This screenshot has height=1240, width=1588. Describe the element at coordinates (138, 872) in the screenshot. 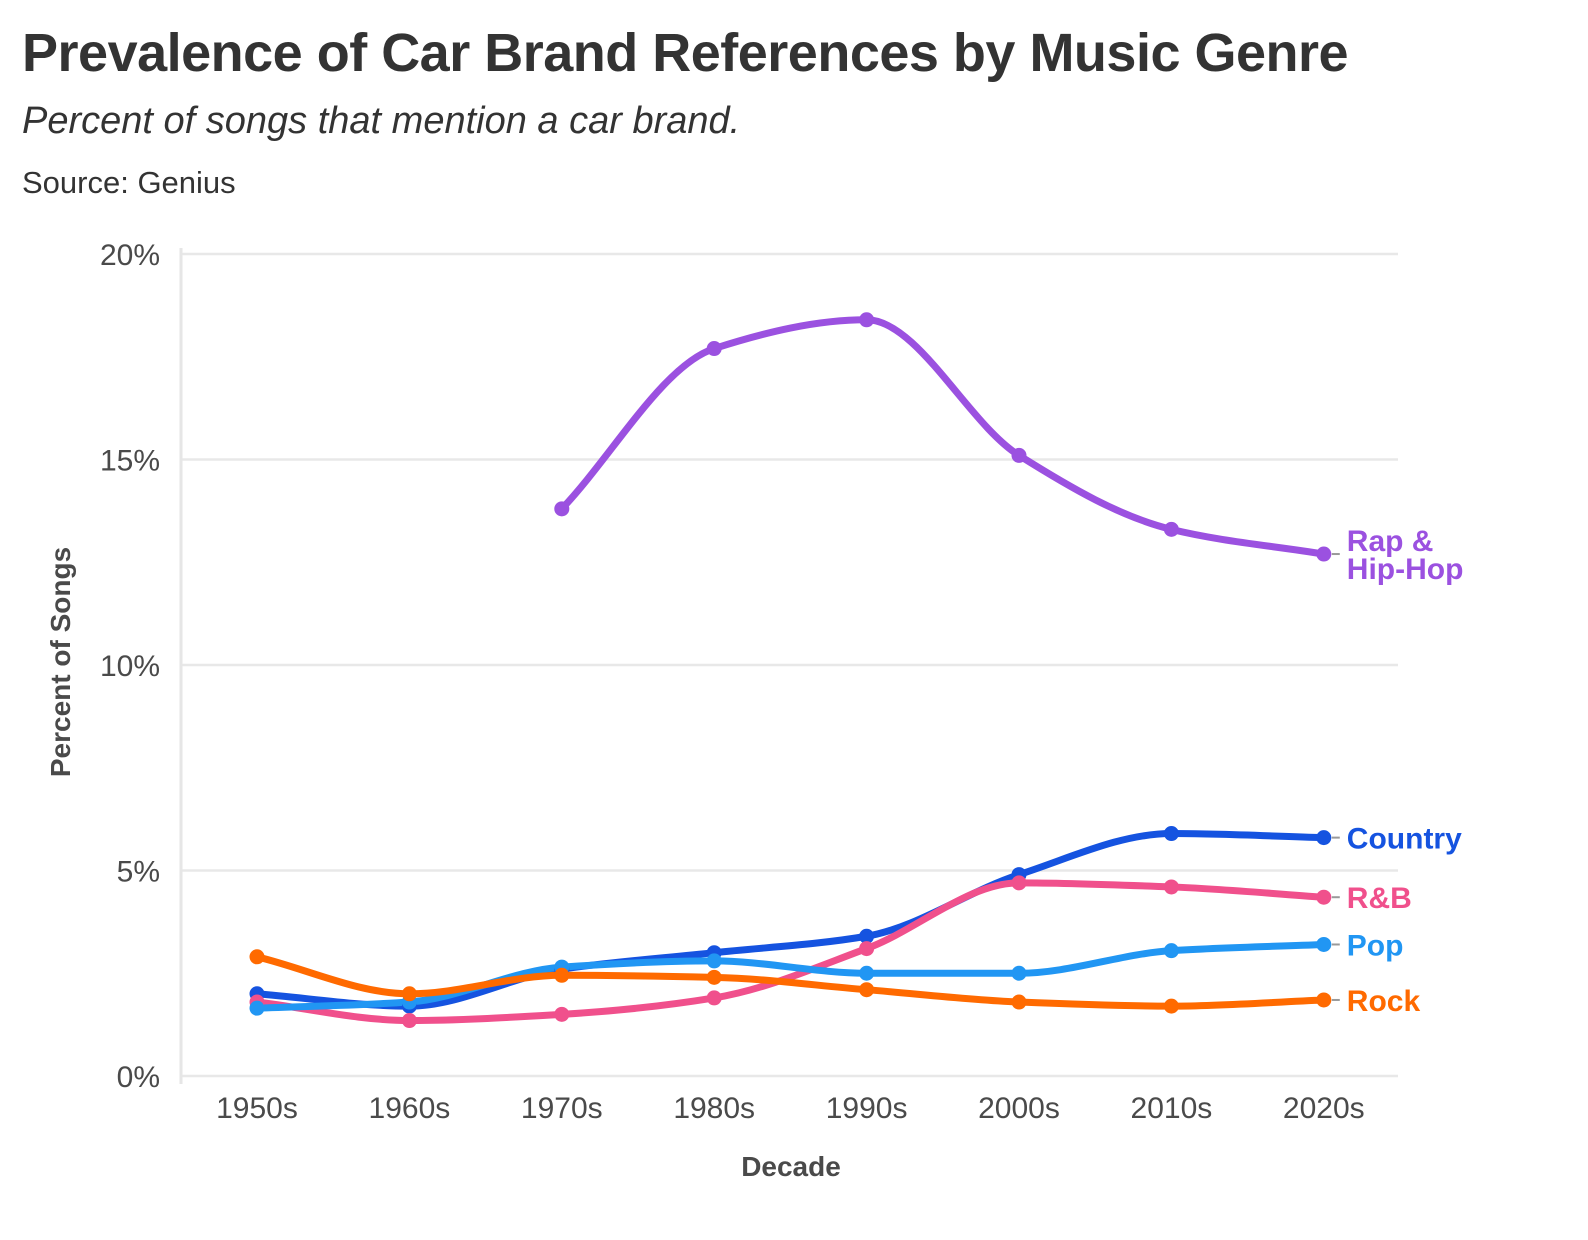

I see `y-tick-label: 5%` at that location.